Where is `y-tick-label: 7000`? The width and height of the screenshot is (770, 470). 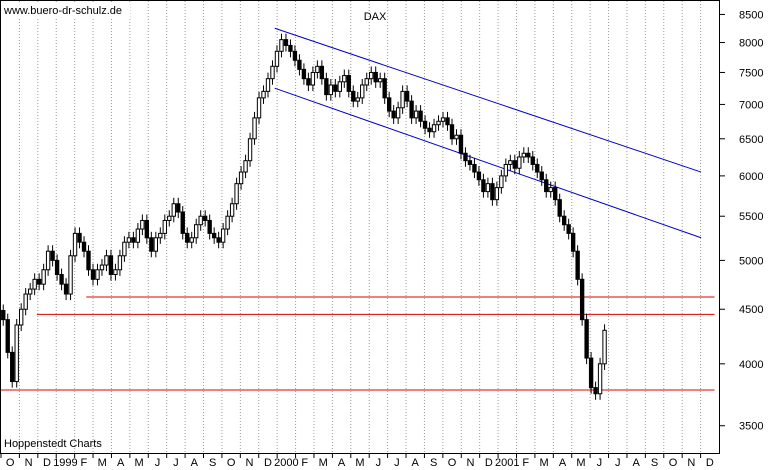 y-tick-label: 7000 is located at coordinates (751, 105).